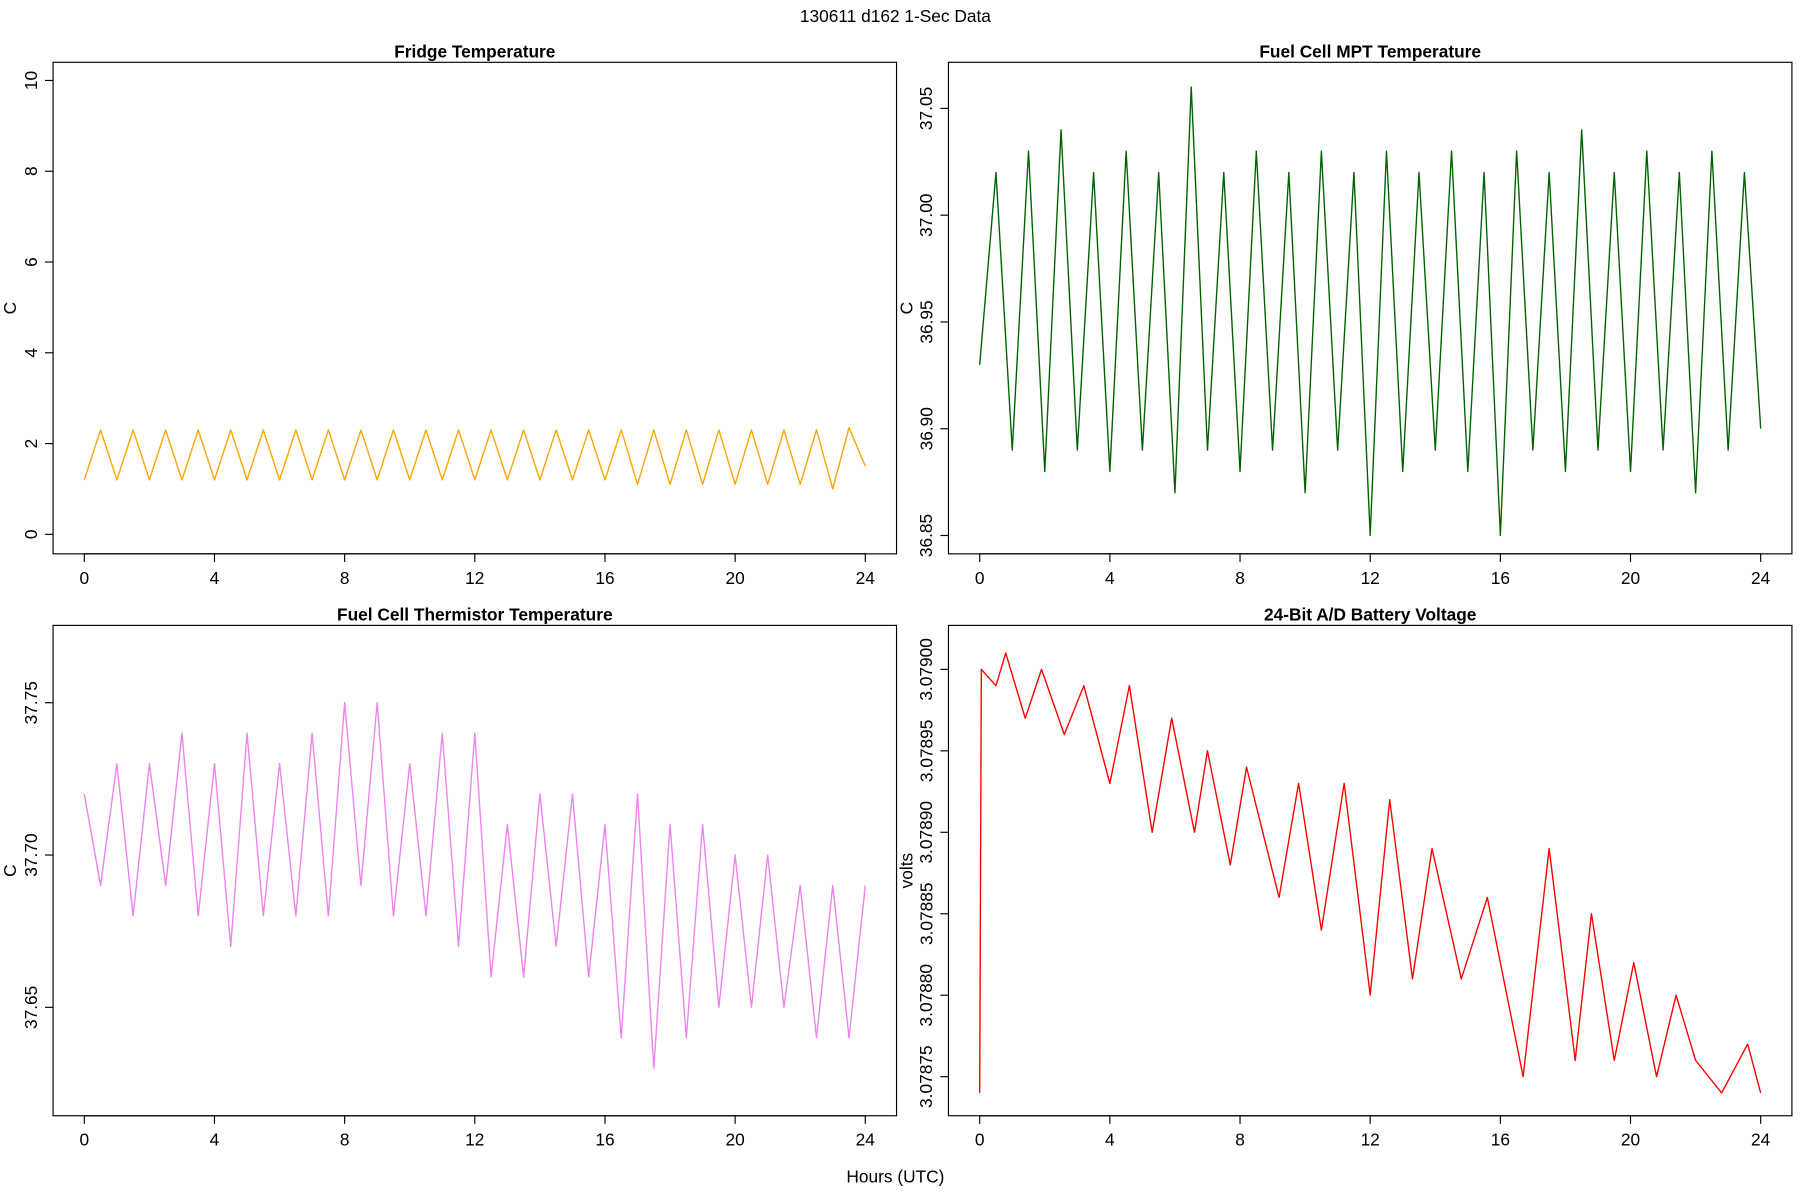 The width and height of the screenshot is (1800, 1200). What do you see at coordinates (31, 80) in the screenshot?
I see `y-tick-label: 10` at bounding box center [31, 80].